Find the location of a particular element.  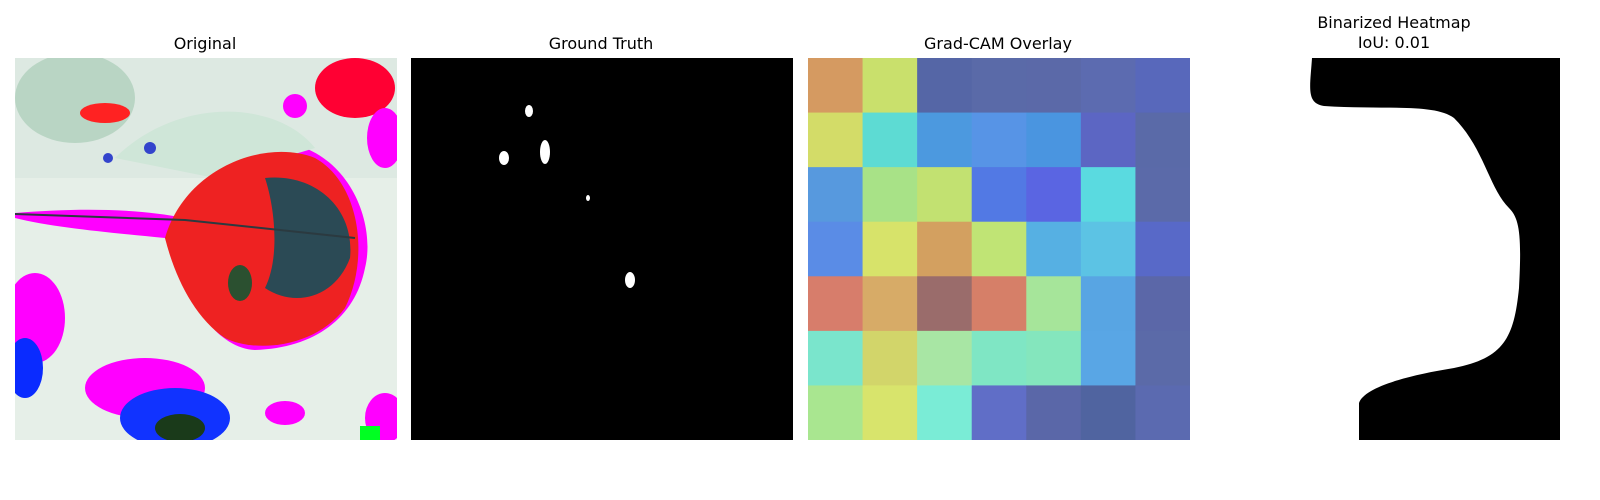

gradcam-title: Grad-CAM Overlay is located at coordinates (998, 43).